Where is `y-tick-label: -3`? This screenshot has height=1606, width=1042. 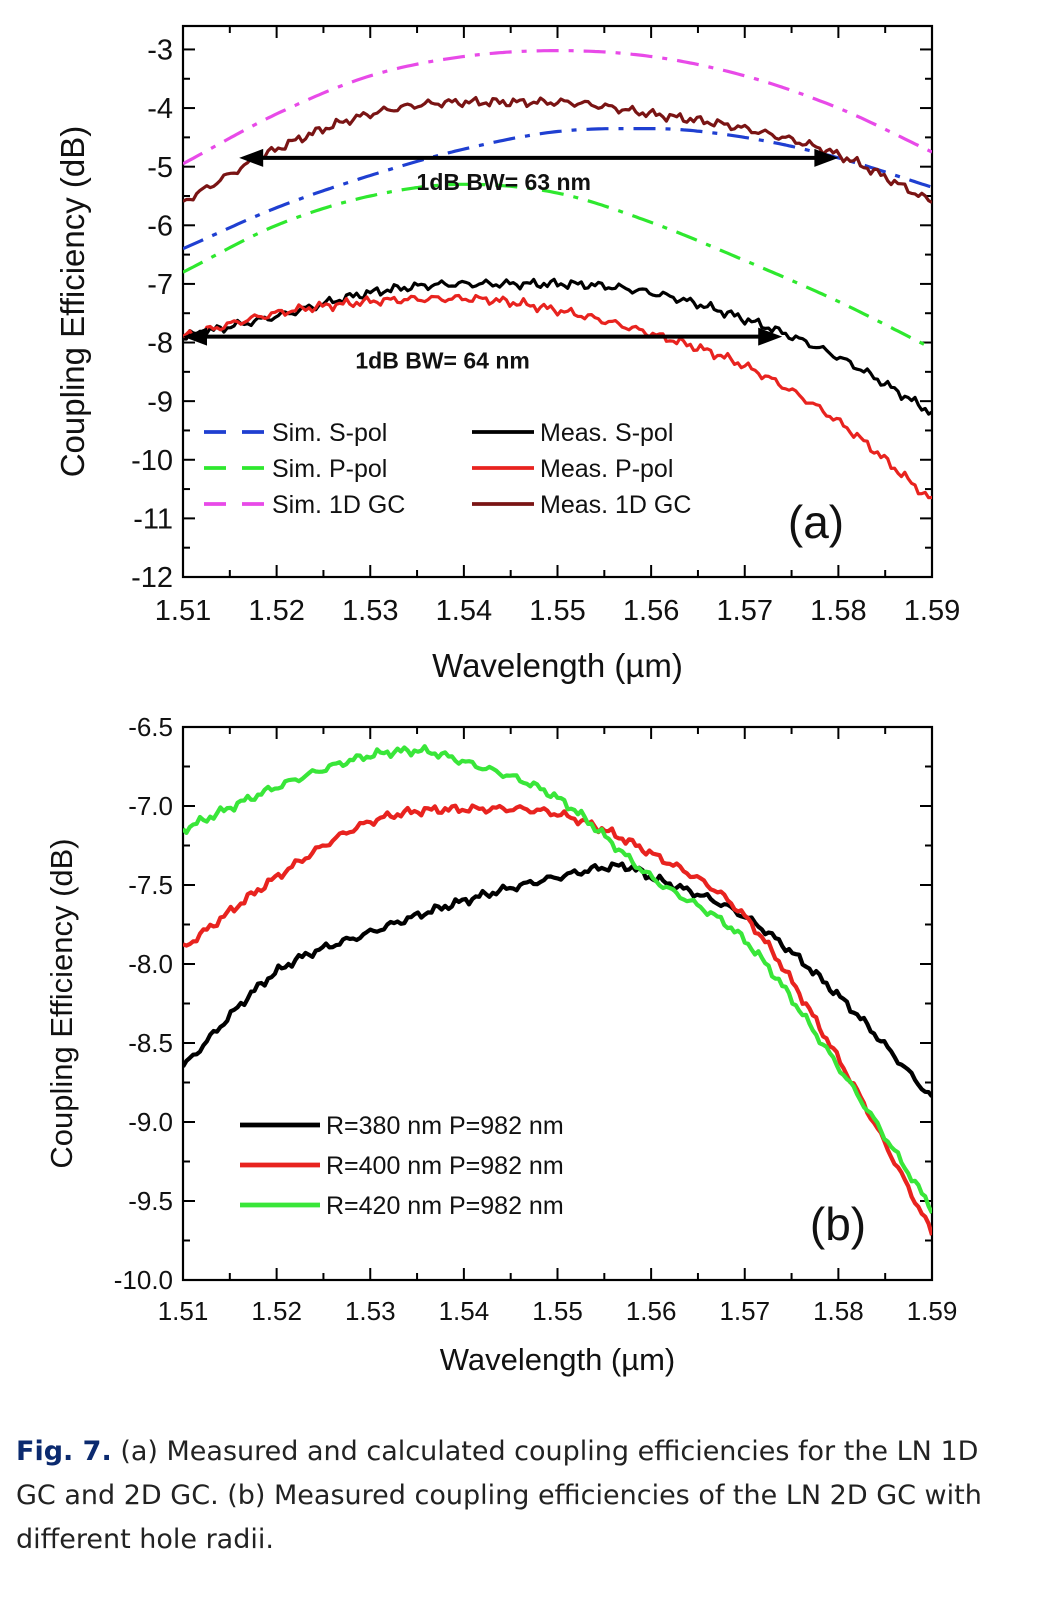
y-tick-label: -3 is located at coordinates (160, 51).